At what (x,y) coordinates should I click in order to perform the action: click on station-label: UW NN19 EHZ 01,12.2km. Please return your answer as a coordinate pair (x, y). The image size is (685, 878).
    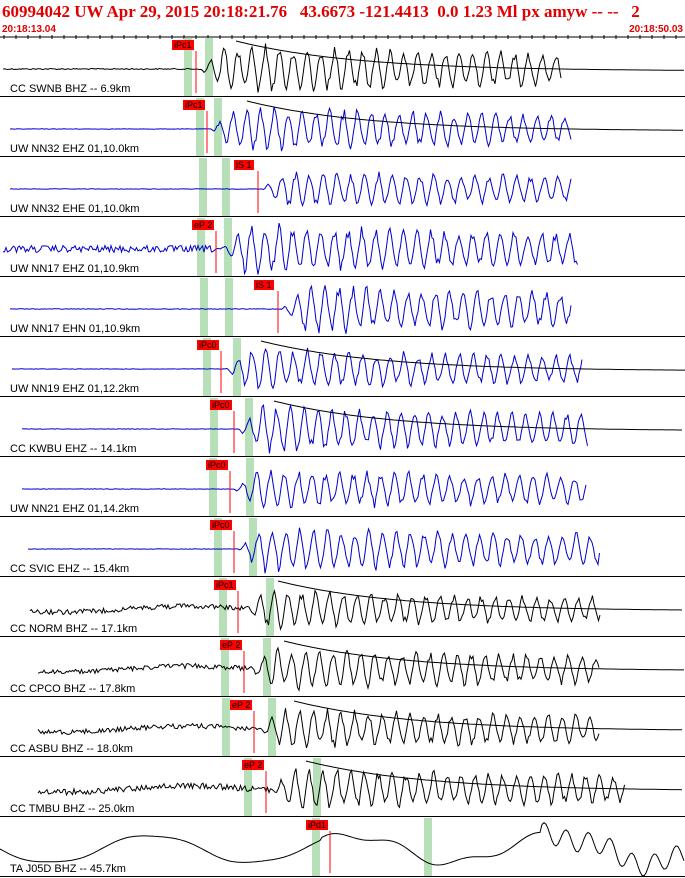
    Looking at the image, I should click on (74, 389).